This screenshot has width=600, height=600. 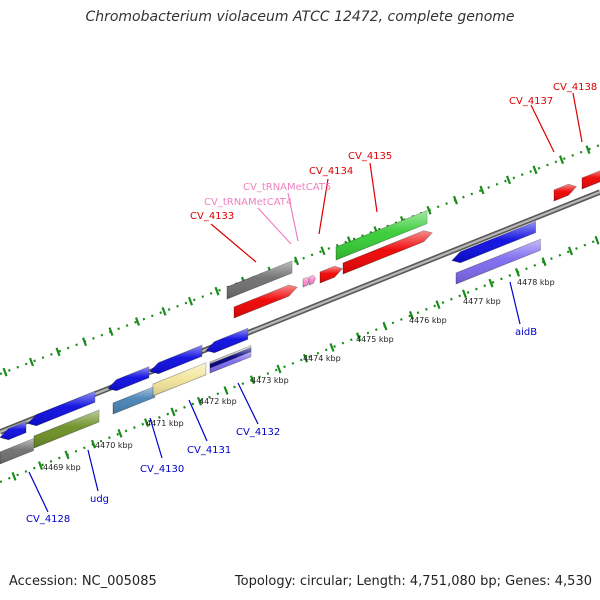 I want to click on gene-label-cv4130: CV_4130, so click(x=162, y=469).